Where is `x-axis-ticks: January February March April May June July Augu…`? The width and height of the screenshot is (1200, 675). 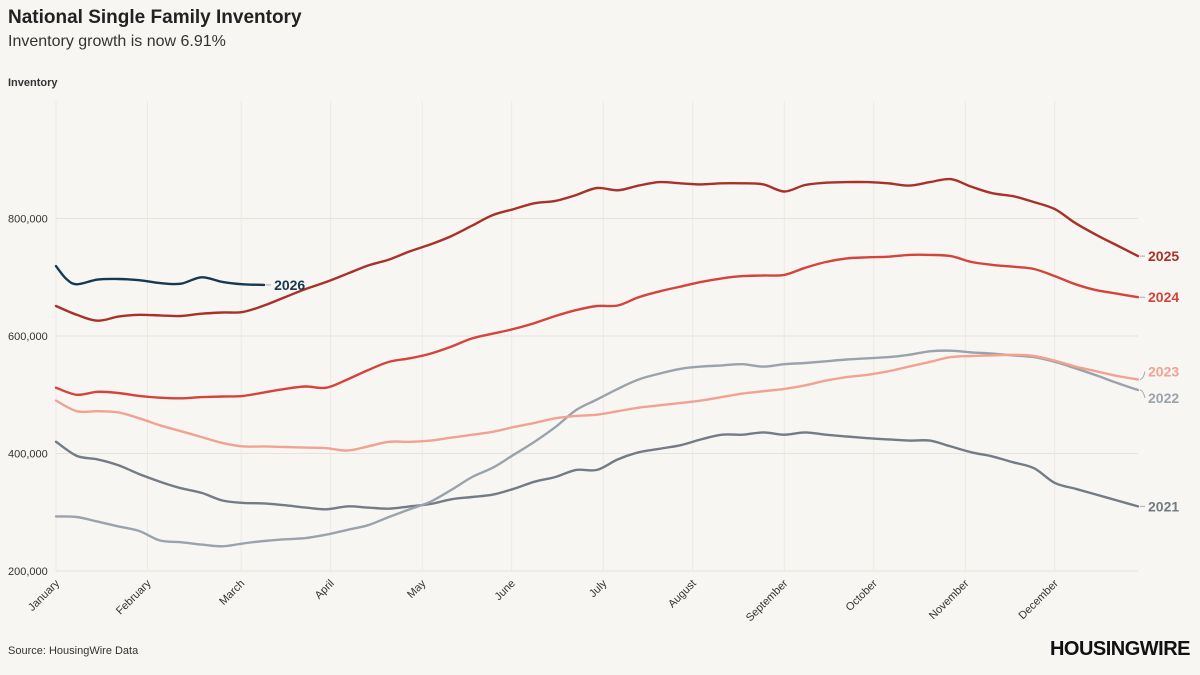
x-axis-ticks: January February March April May June July Augu… is located at coordinates (543, 600).